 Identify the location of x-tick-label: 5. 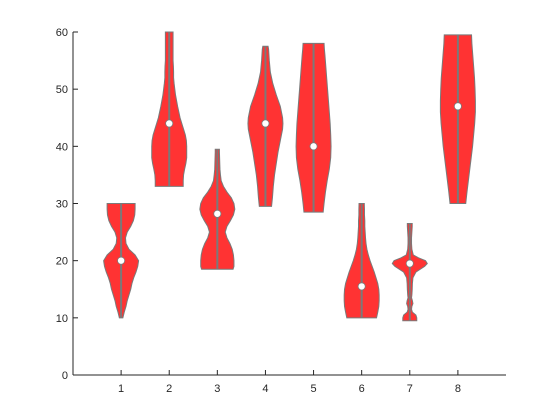
(313, 389).